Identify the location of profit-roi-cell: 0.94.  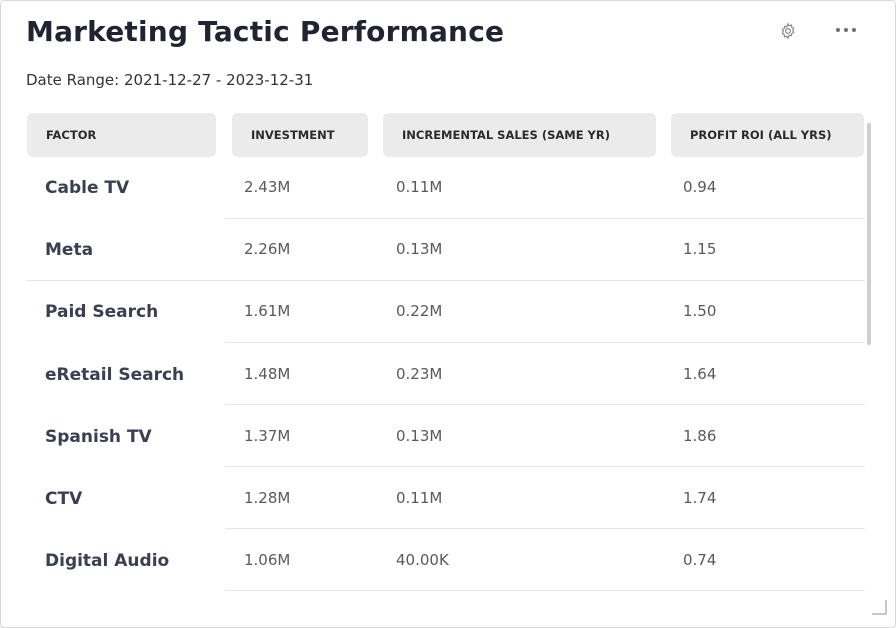
(700, 187).